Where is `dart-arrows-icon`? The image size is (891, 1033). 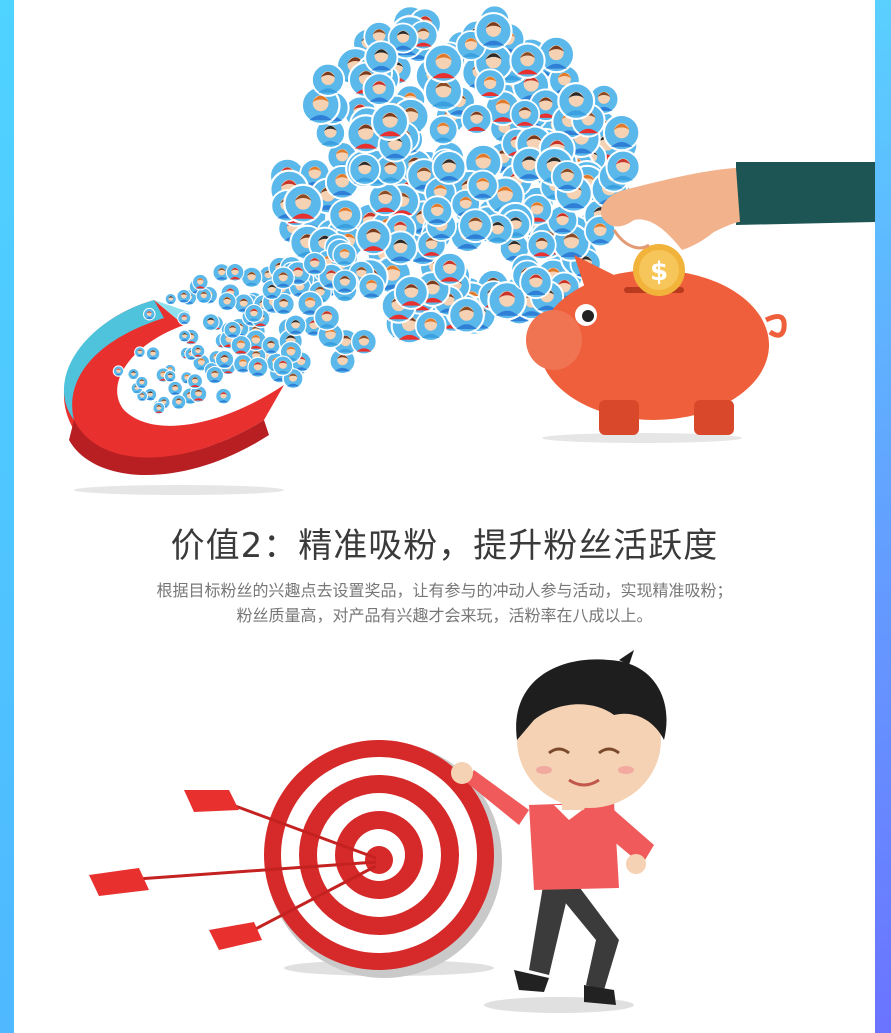
dart-arrows-icon is located at coordinates (233, 870).